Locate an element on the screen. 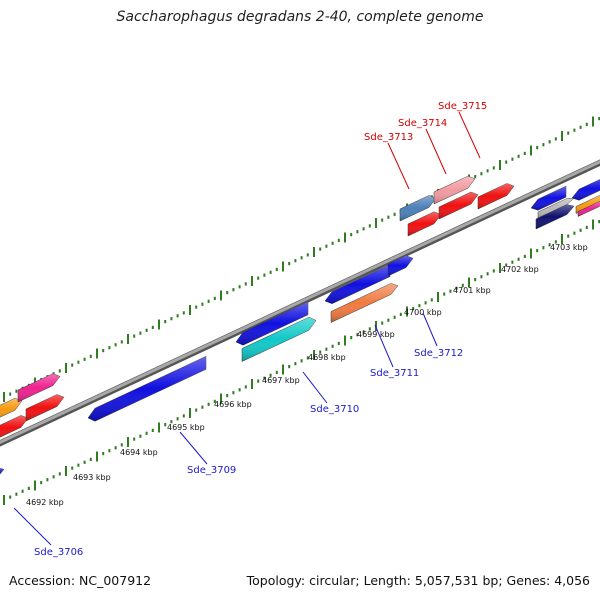  gene-steelblue-gloss is located at coordinates (418, 208).